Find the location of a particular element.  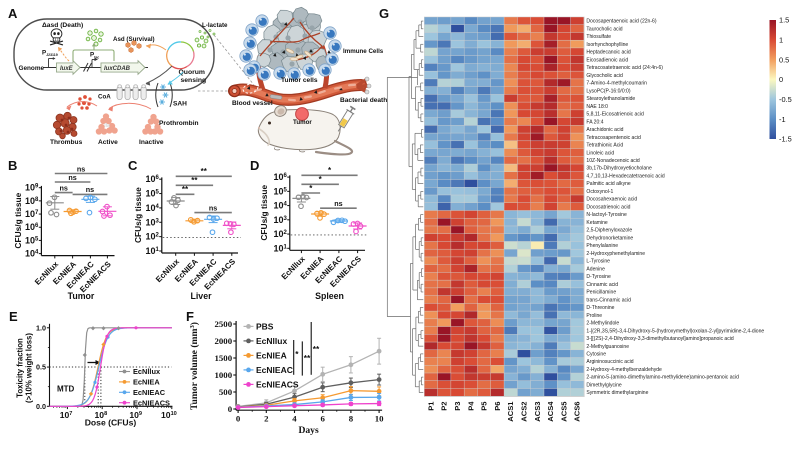

svg-text: 2-Methylindole is located at coordinates (602, 324).